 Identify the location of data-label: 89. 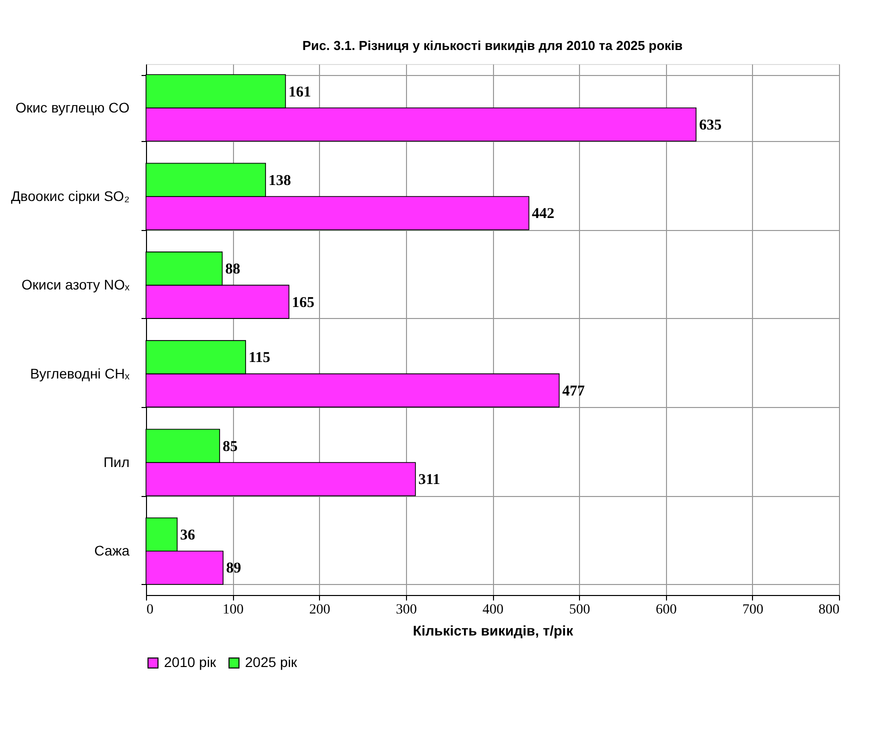
(234, 568).